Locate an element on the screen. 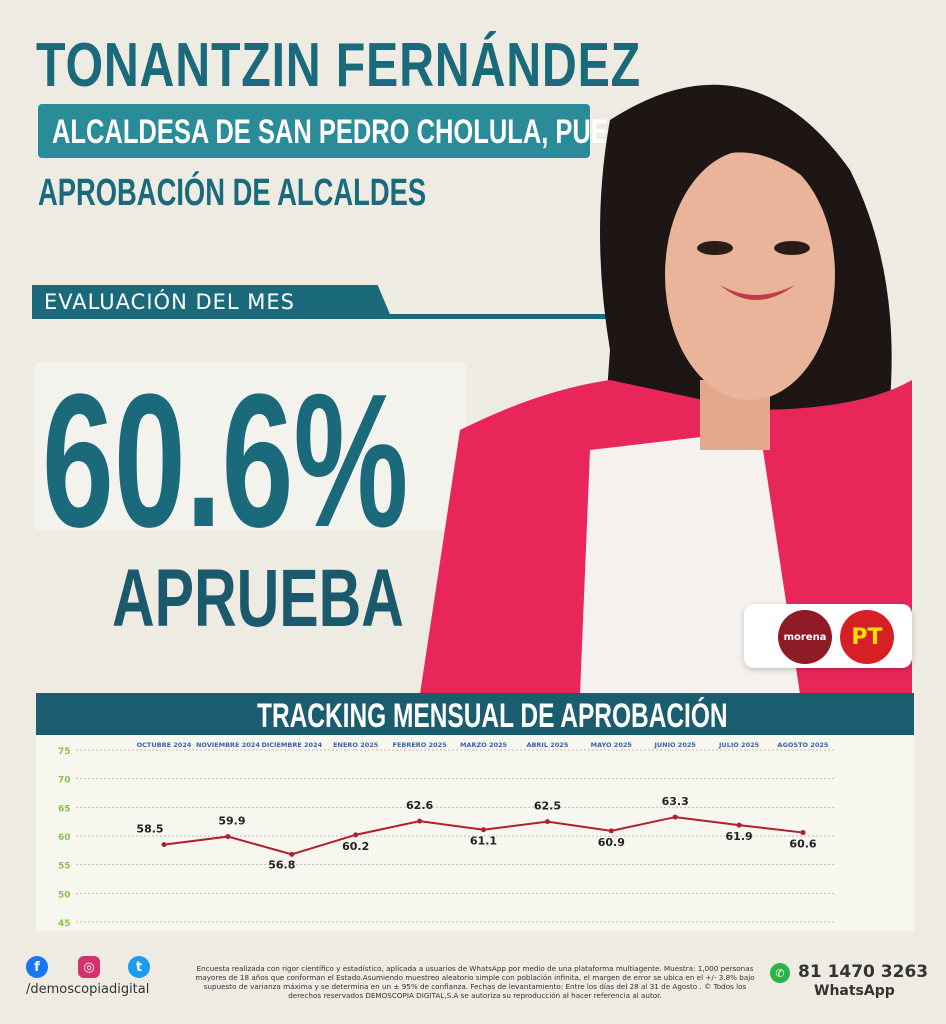  subtitle-box is located at coordinates (314, 131).